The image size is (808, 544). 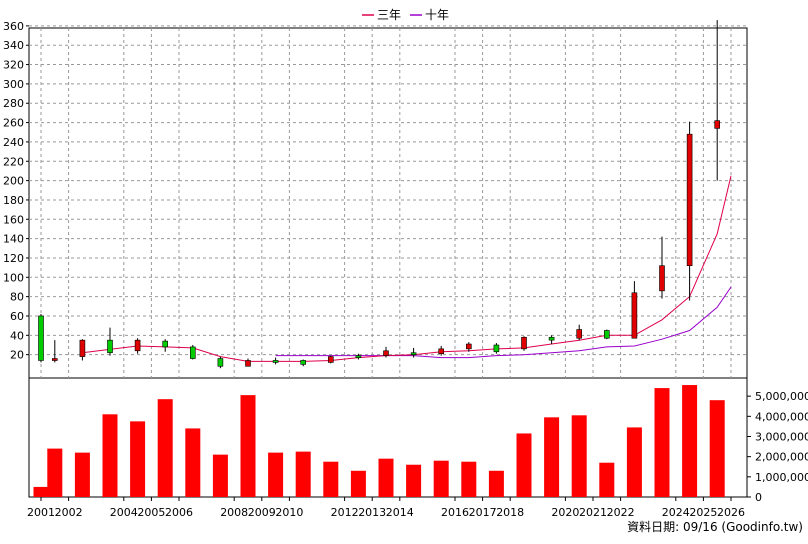 I want to click on price-tick-label: 220, so click(x=13, y=161).